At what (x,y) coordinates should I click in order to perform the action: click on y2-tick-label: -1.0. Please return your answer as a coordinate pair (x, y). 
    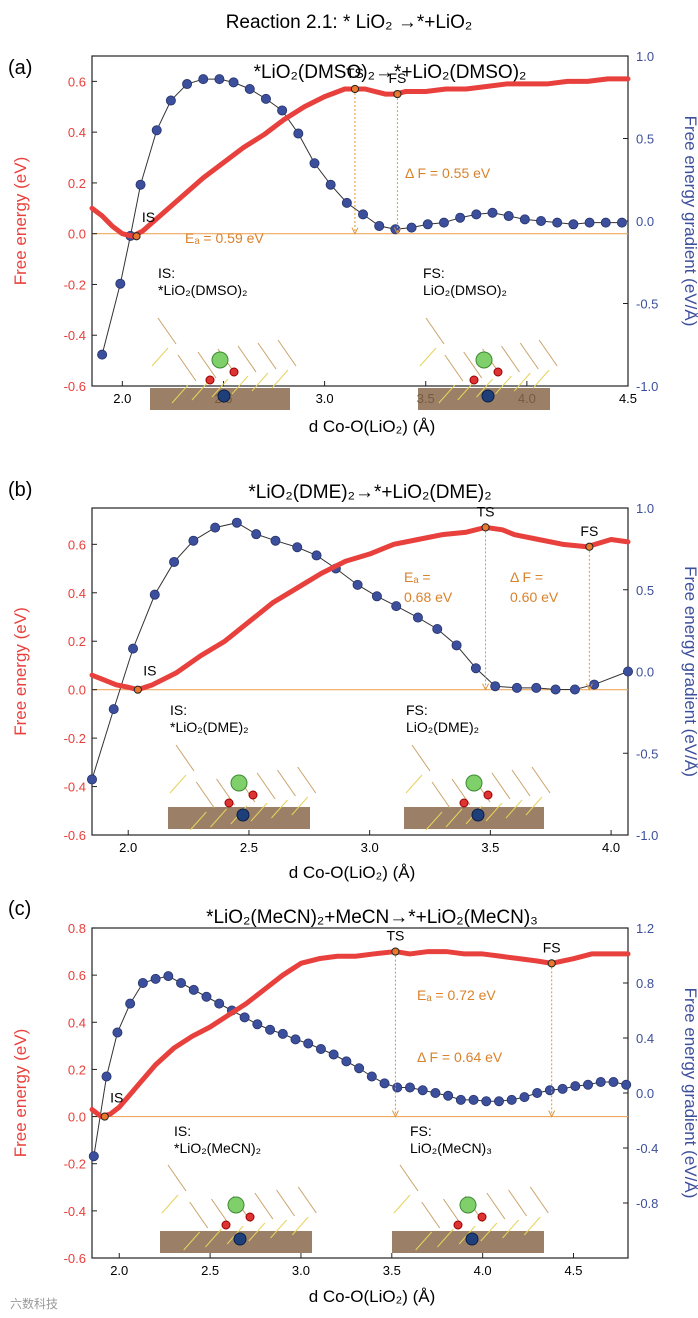
    Looking at the image, I should click on (647, 386).